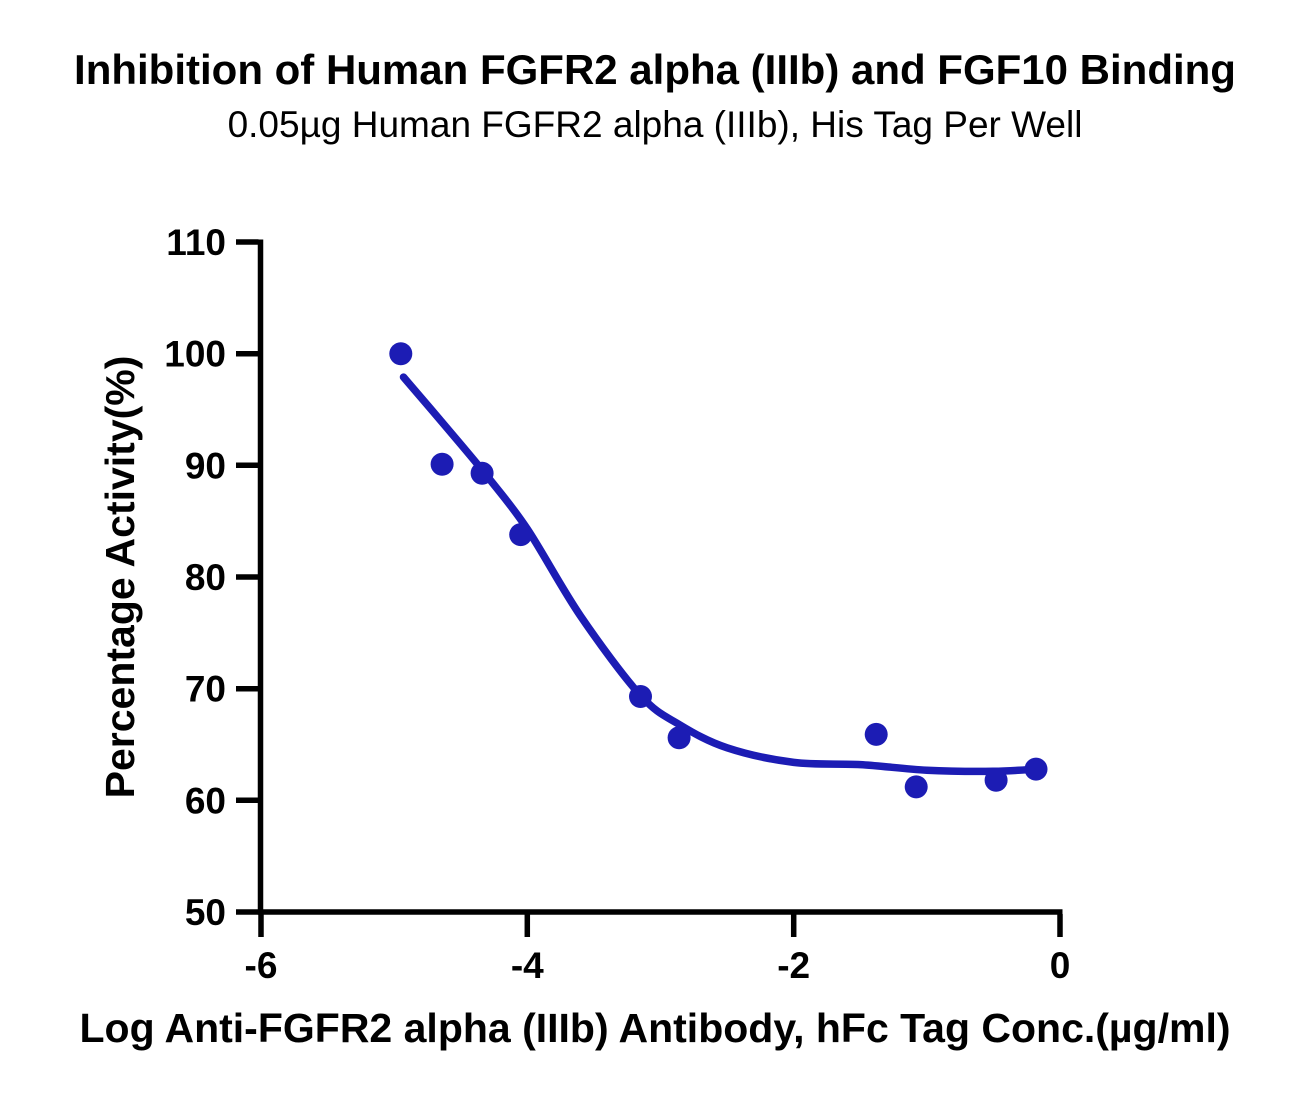 The width and height of the screenshot is (1311, 1101). Describe the element at coordinates (205, 577) in the screenshot. I see `y-tick-label: 80` at that location.